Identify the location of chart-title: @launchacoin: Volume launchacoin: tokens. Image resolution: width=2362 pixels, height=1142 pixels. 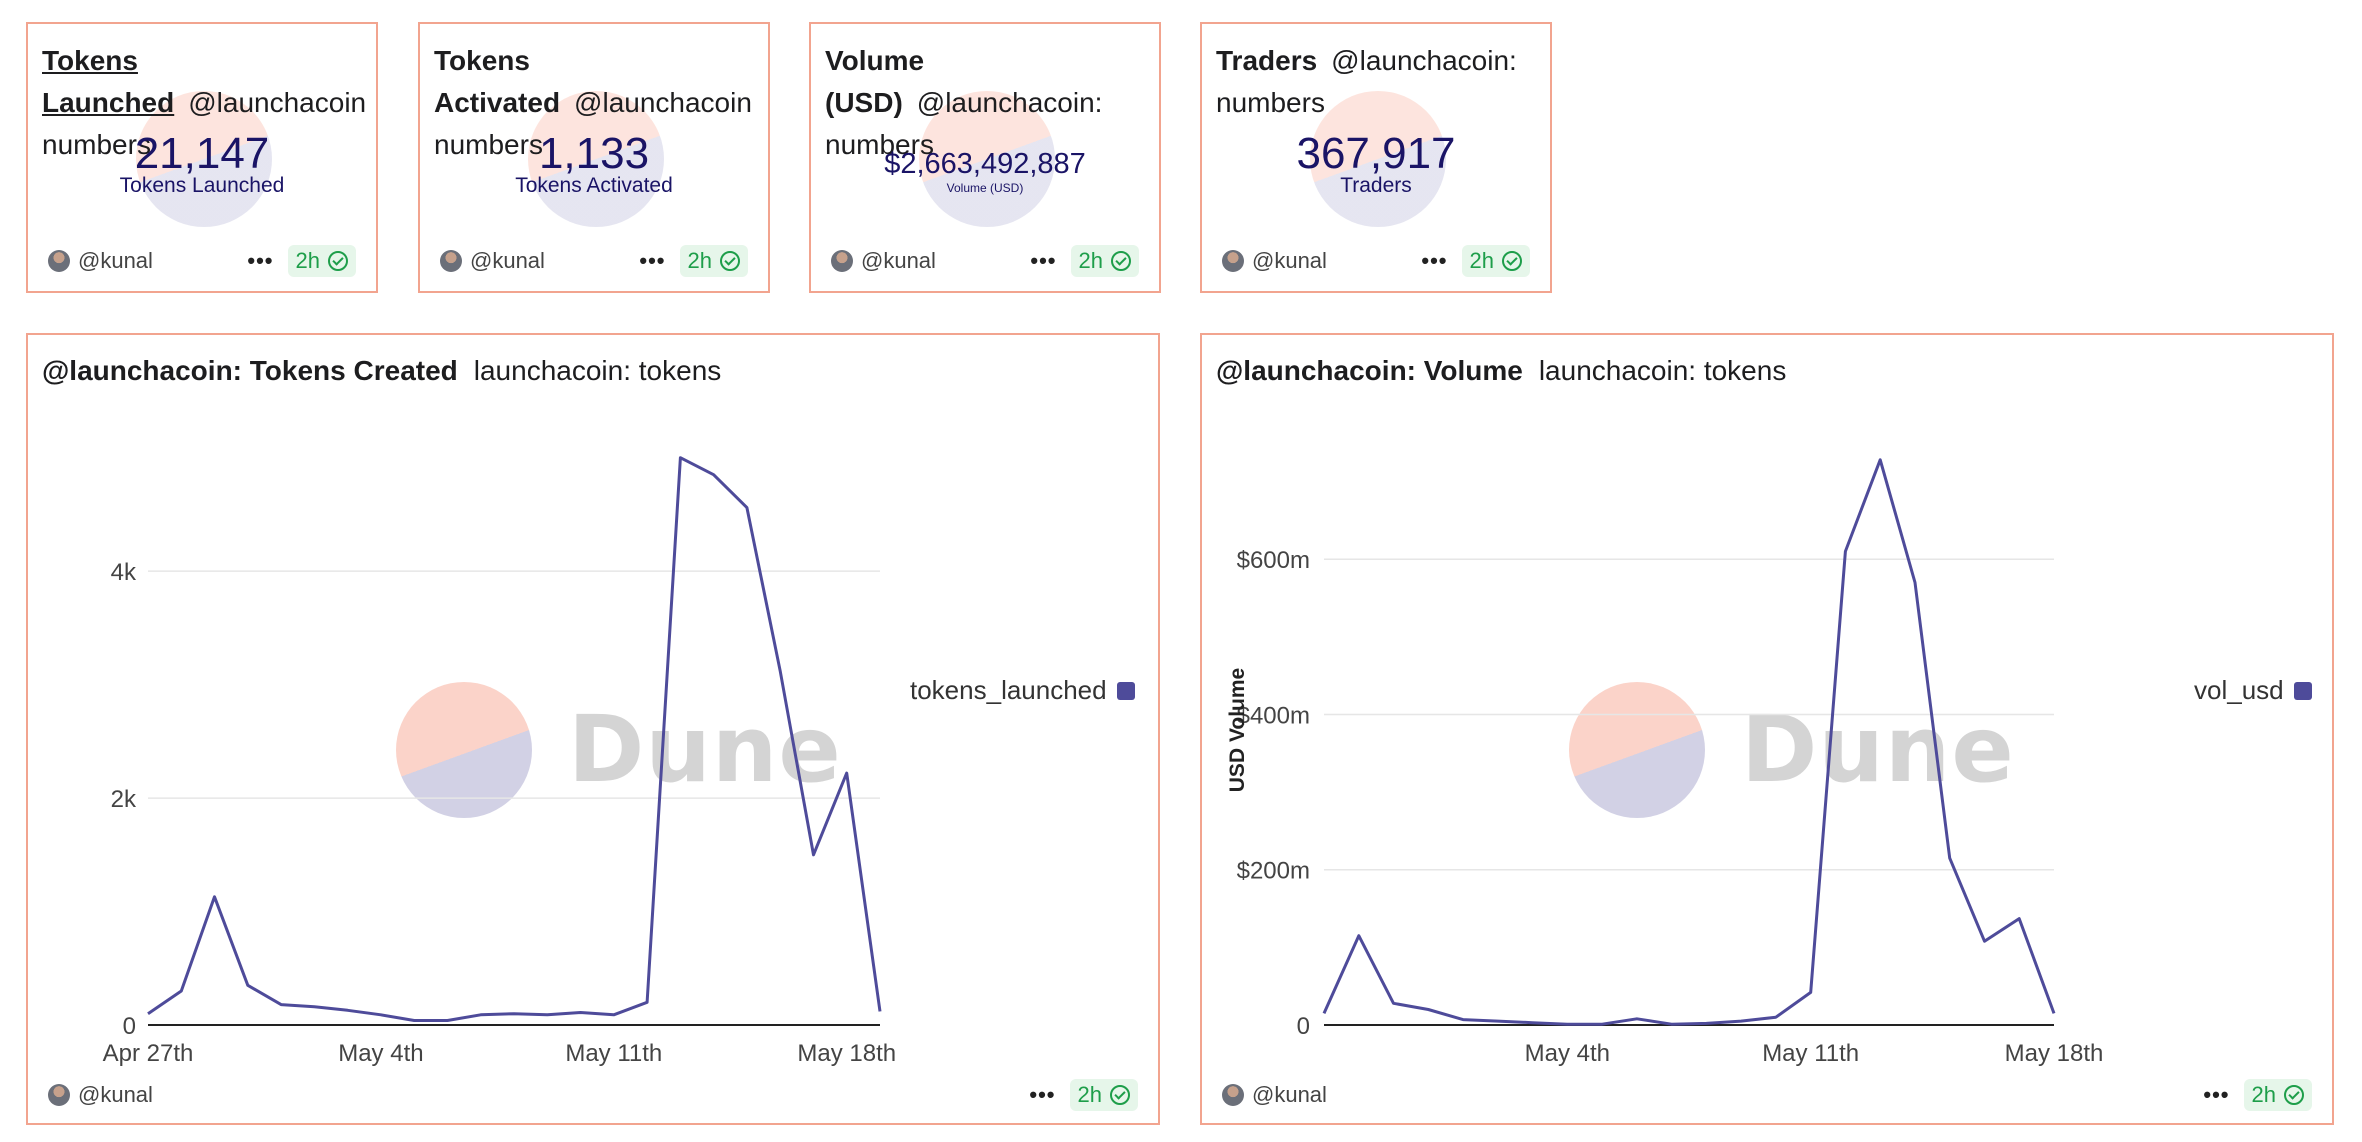
(1501, 371).